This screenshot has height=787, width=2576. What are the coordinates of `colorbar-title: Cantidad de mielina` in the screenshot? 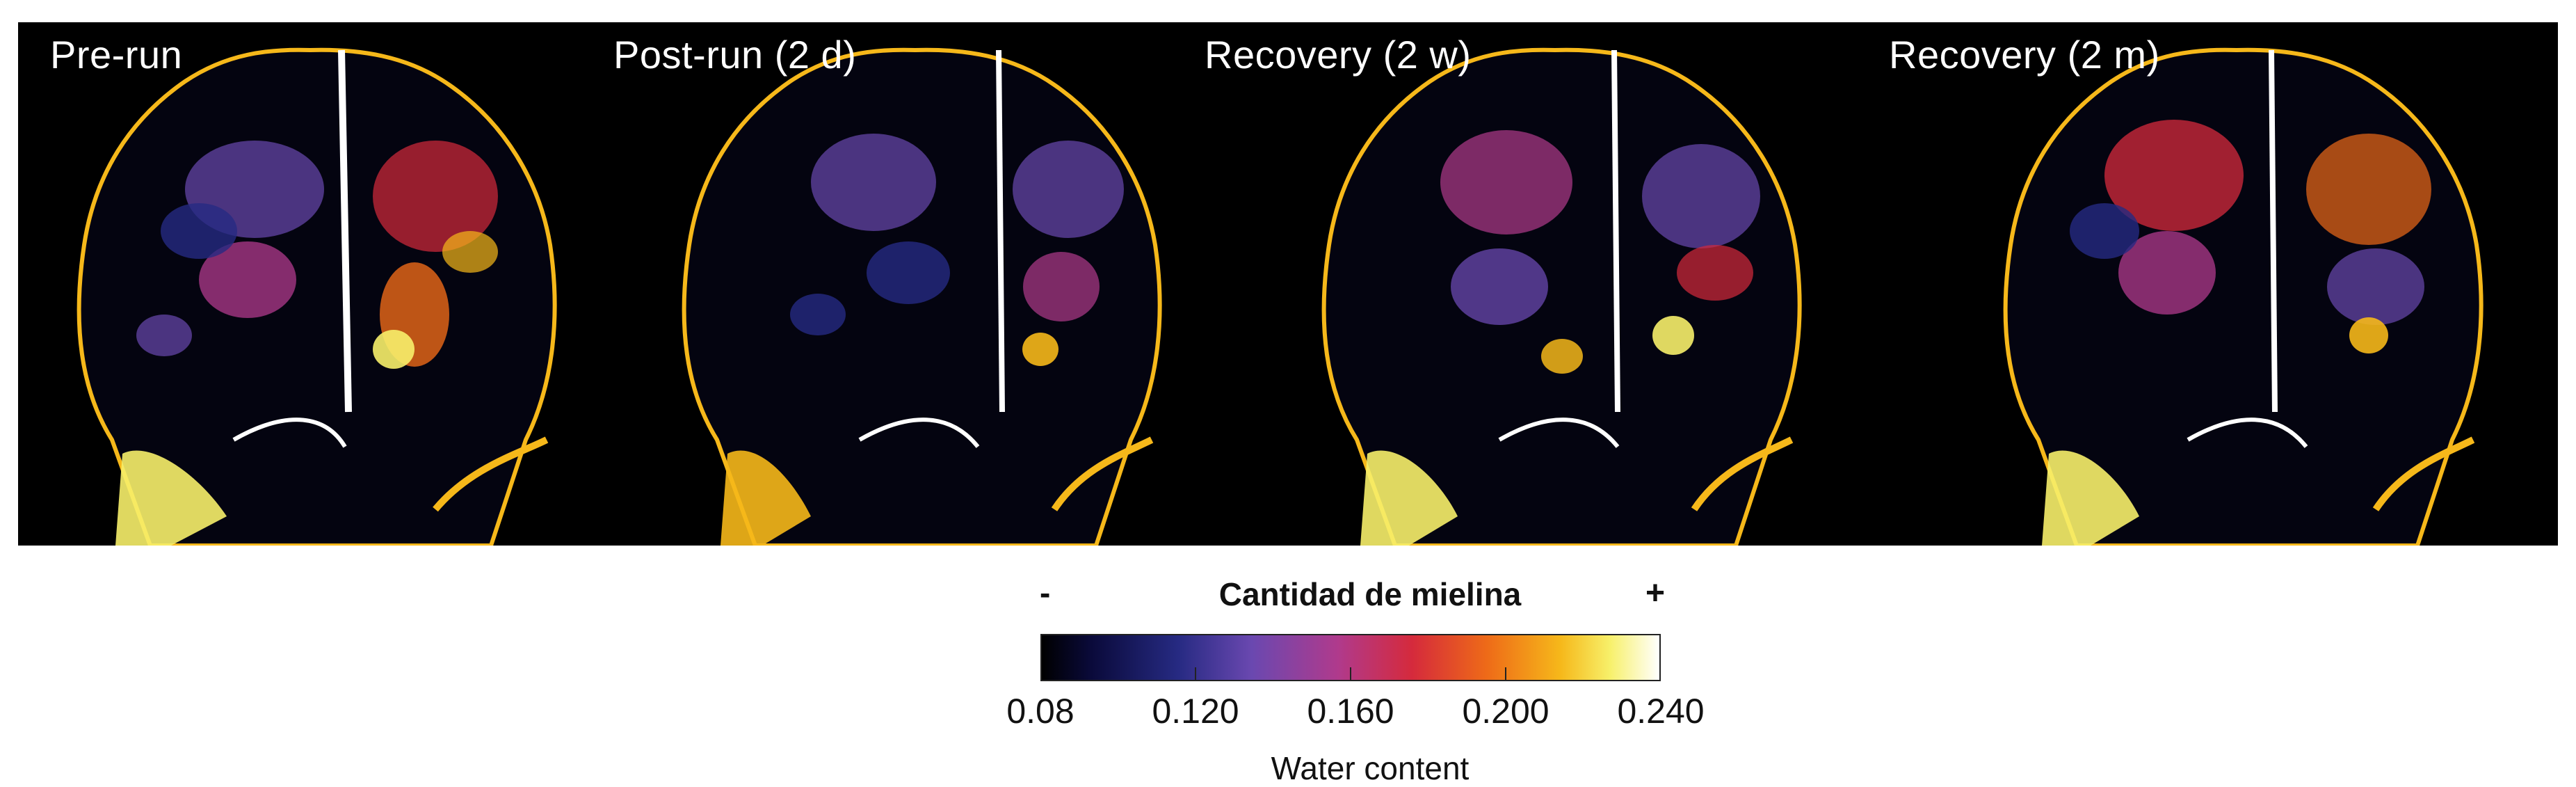 It's located at (1370, 594).